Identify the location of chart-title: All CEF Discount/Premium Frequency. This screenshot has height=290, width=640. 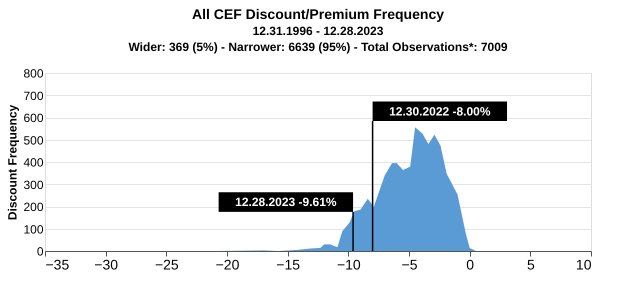
(318, 14).